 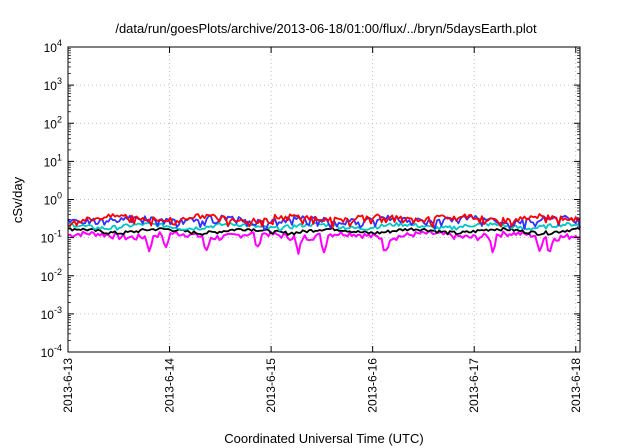 I want to click on y-tick-label: 10⁻¹, so click(x=51, y=237).